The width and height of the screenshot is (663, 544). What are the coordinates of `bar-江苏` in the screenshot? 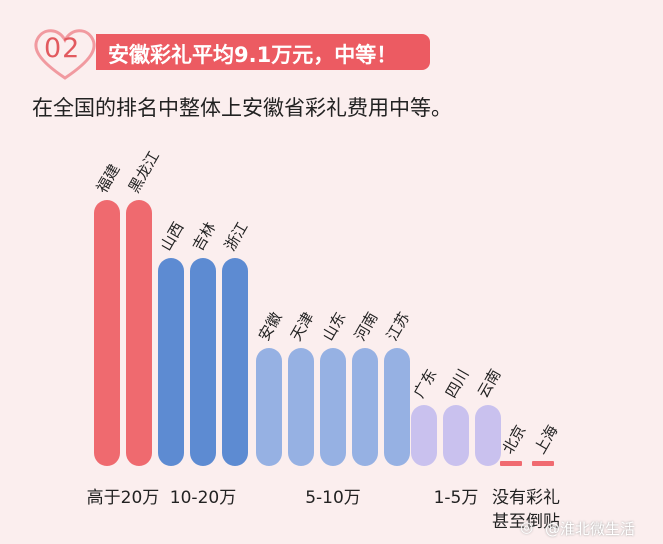 It's located at (397, 407).